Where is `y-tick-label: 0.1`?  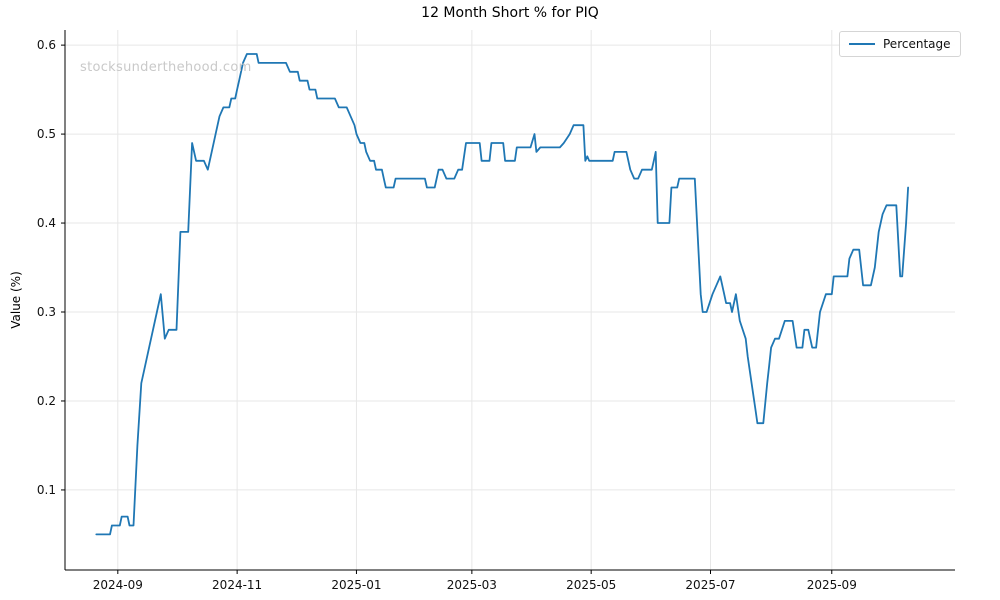 y-tick-label: 0.1 is located at coordinates (46, 490).